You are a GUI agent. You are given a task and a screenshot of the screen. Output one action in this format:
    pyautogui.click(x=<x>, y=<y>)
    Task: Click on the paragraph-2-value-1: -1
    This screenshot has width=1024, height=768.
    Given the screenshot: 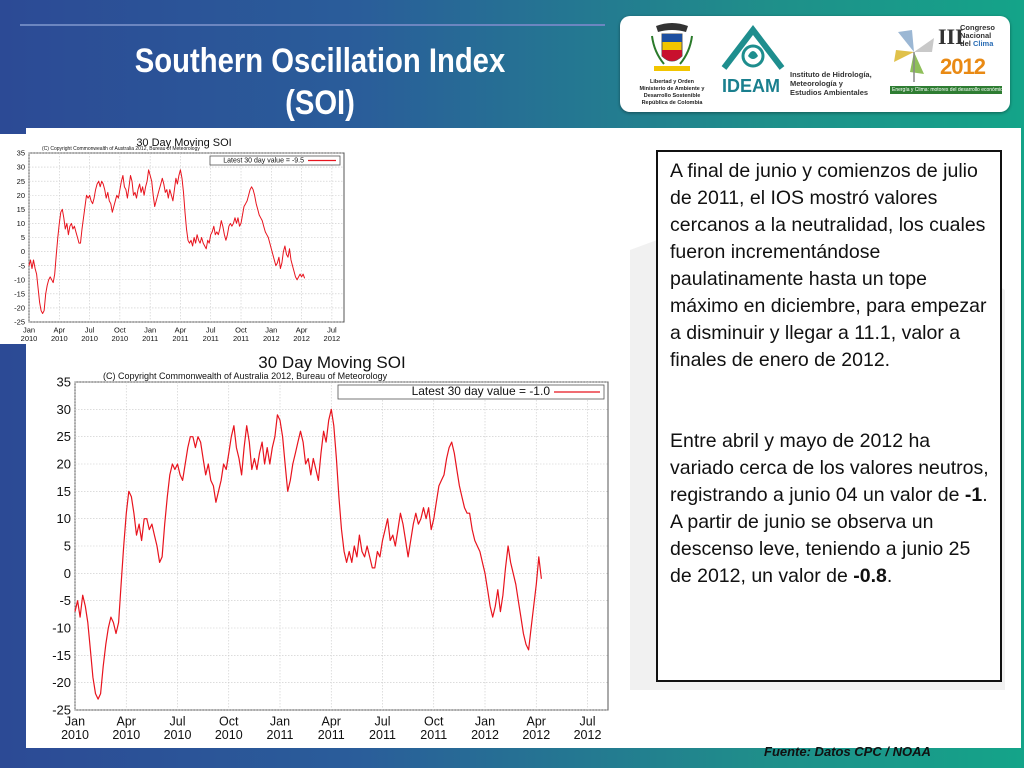 What is the action you would take?
    pyautogui.click(x=973, y=495)
    